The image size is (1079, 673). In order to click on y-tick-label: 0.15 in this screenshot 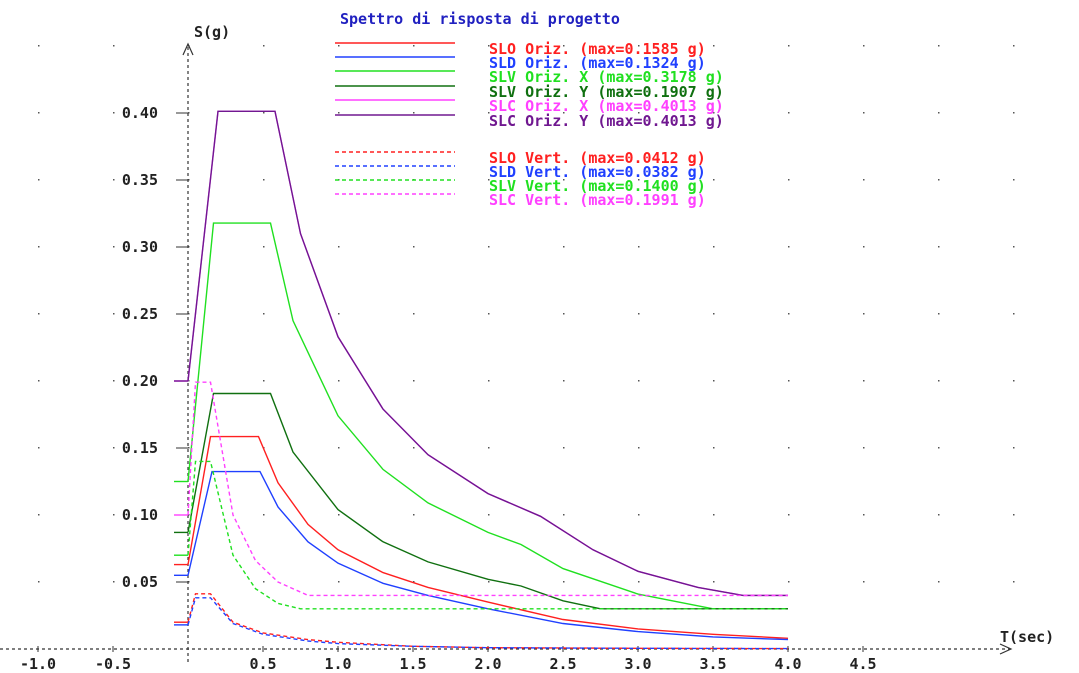, I will do `click(140, 448)`.